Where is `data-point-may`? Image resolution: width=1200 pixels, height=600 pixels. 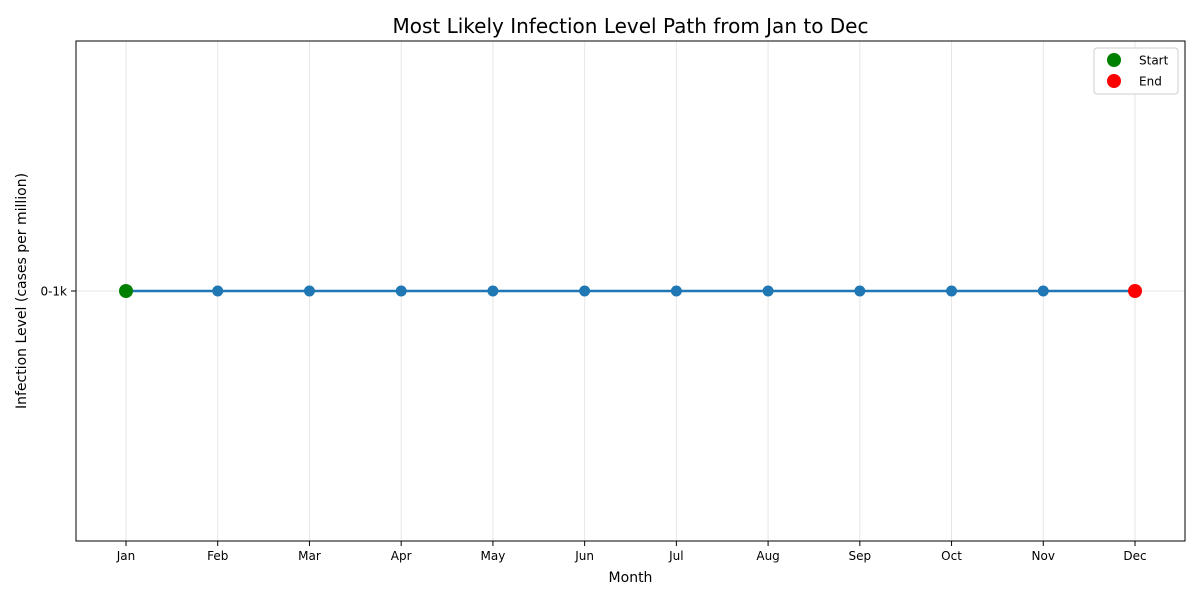 data-point-may is located at coordinates (493, 291).